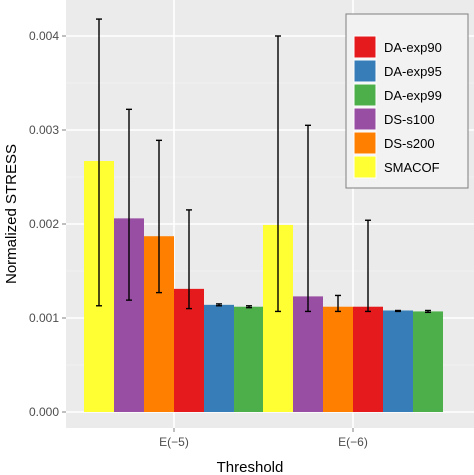  What do you see at coordinates (413, 47) in the screenshot?
I see `legend-label: DA-exp90` at bounding box center [413, 47].